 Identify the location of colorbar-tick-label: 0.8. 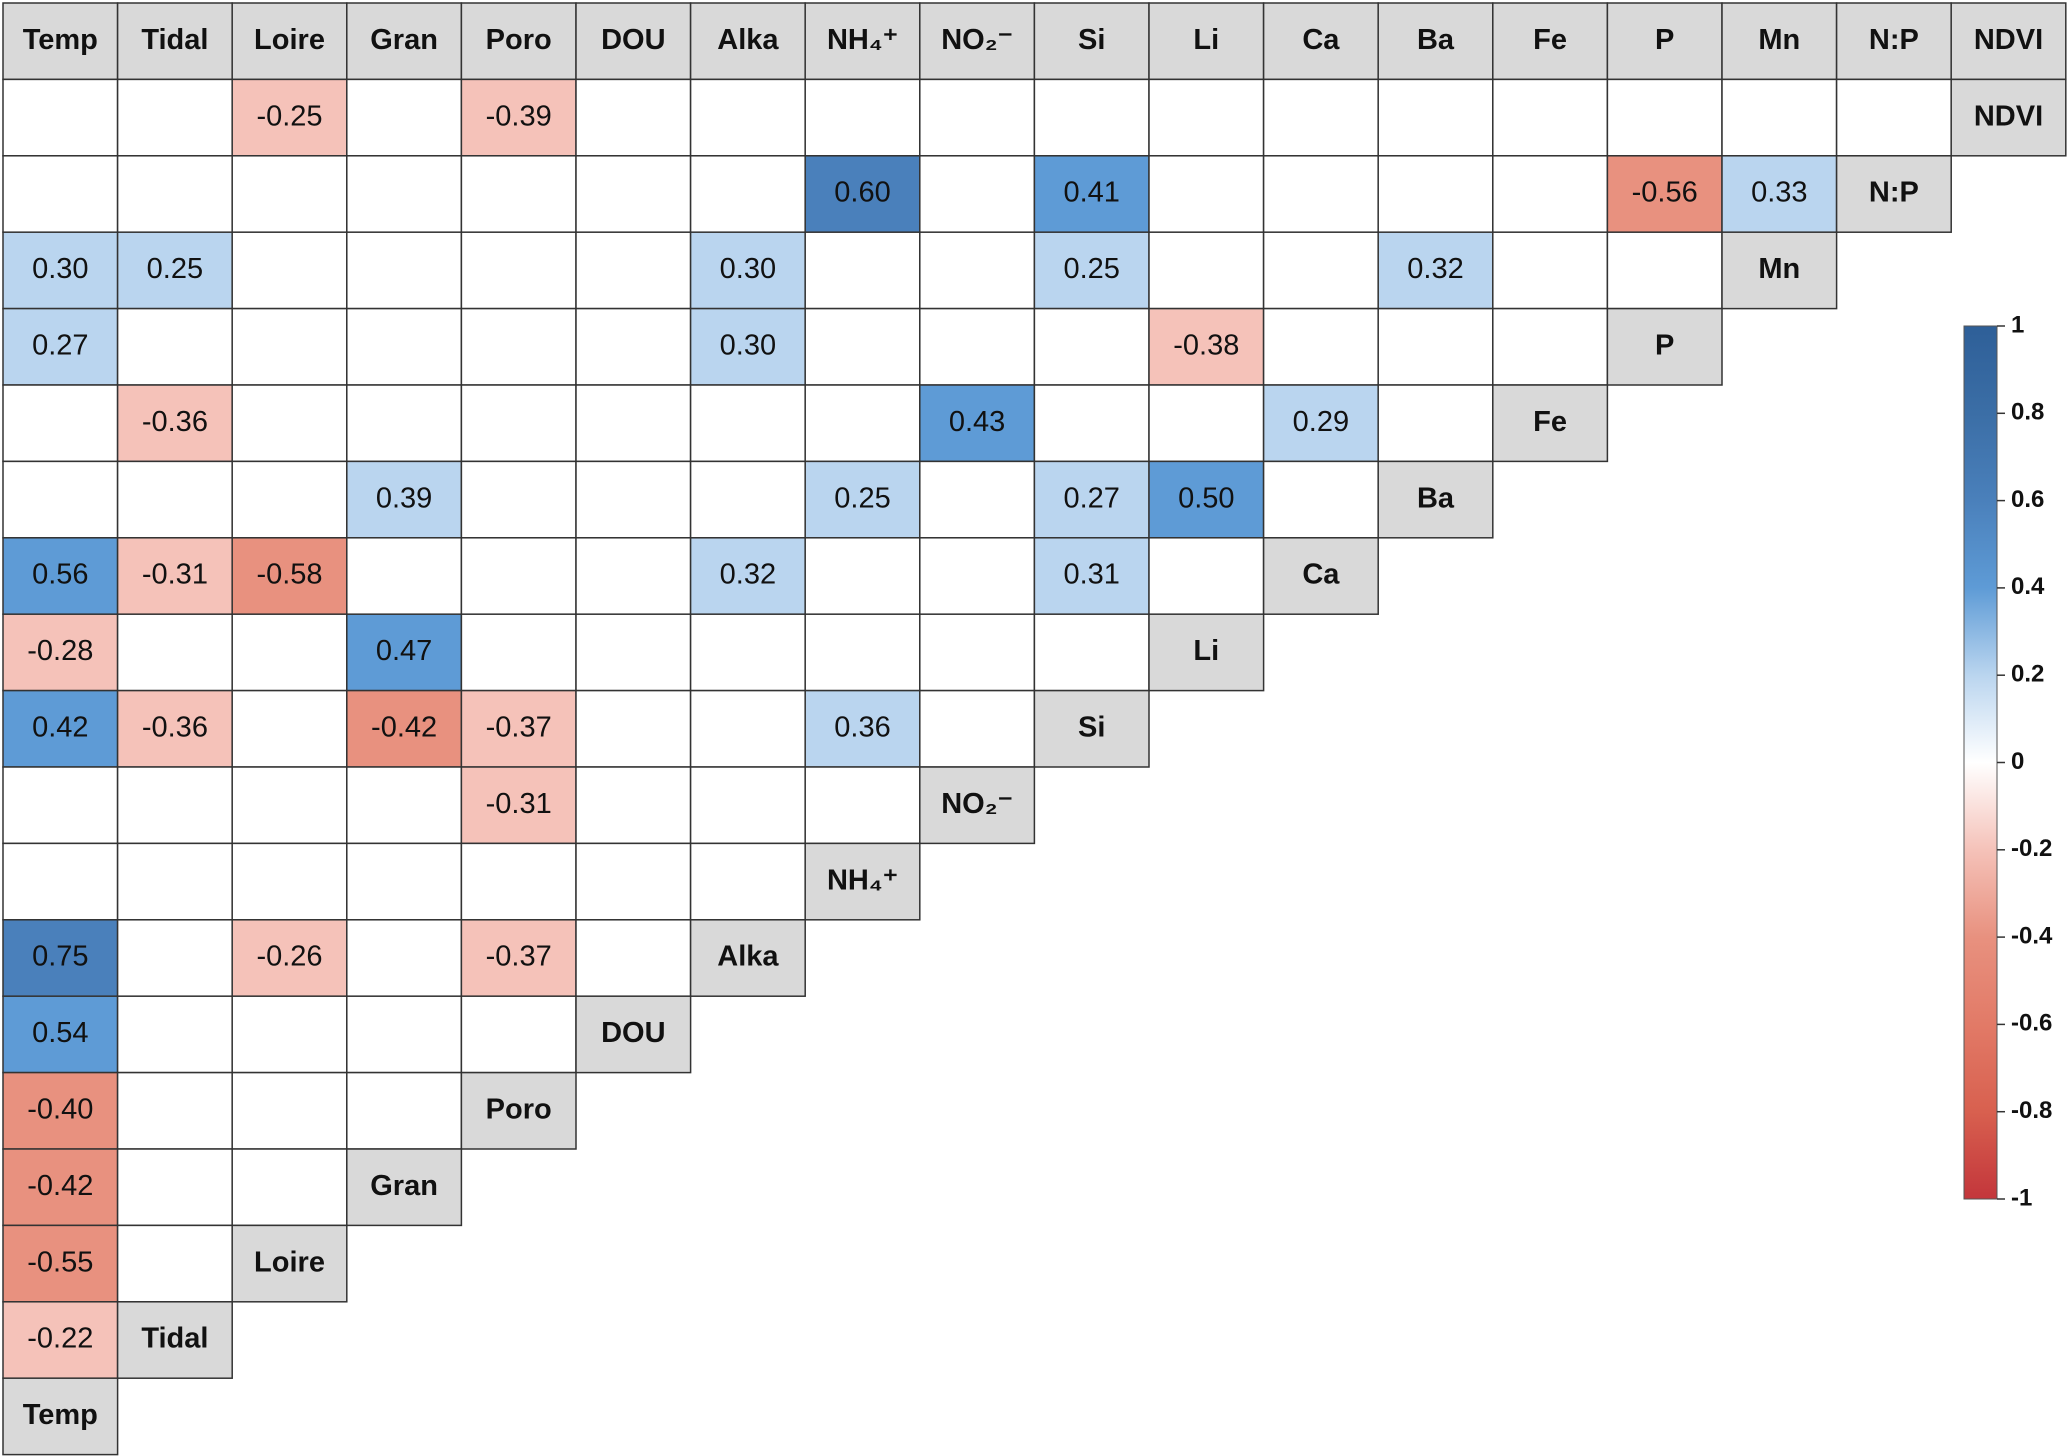
(2027, 412).